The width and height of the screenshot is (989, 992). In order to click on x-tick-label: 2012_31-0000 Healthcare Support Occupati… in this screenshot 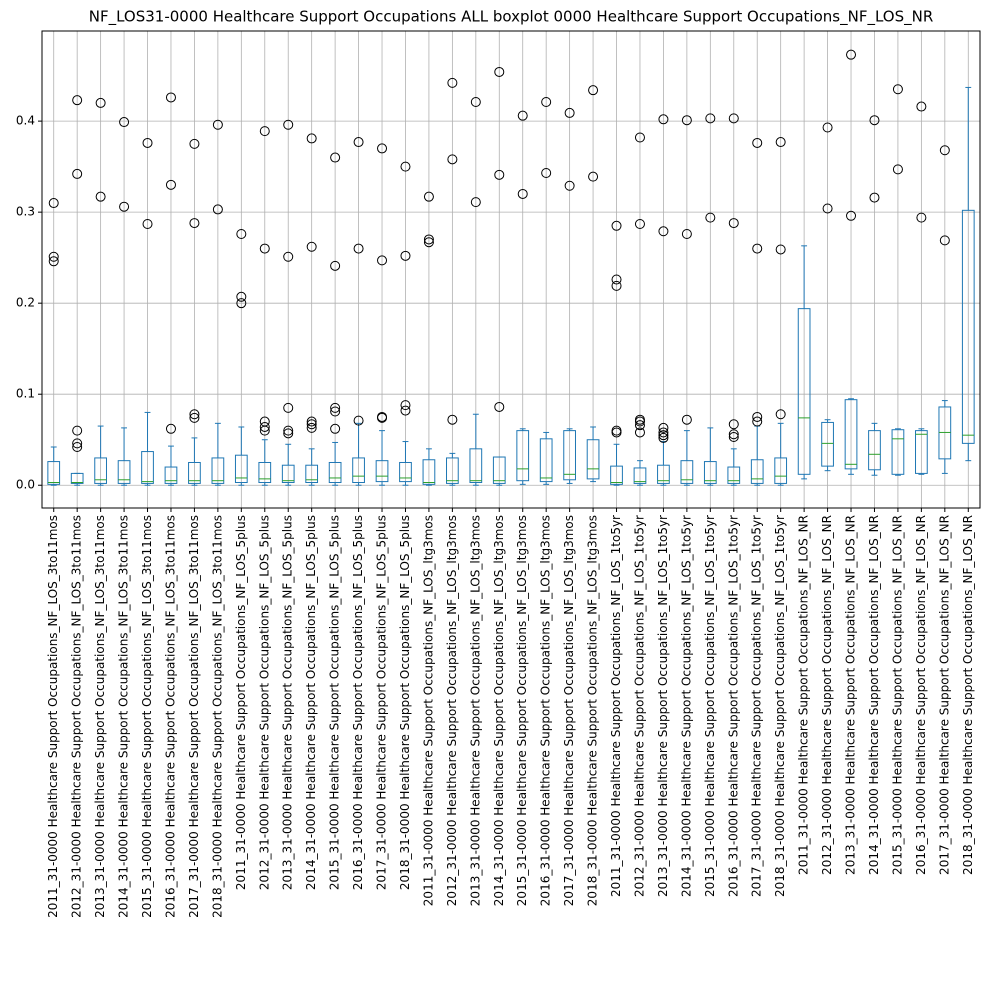, I will do `click(639, 706)`.